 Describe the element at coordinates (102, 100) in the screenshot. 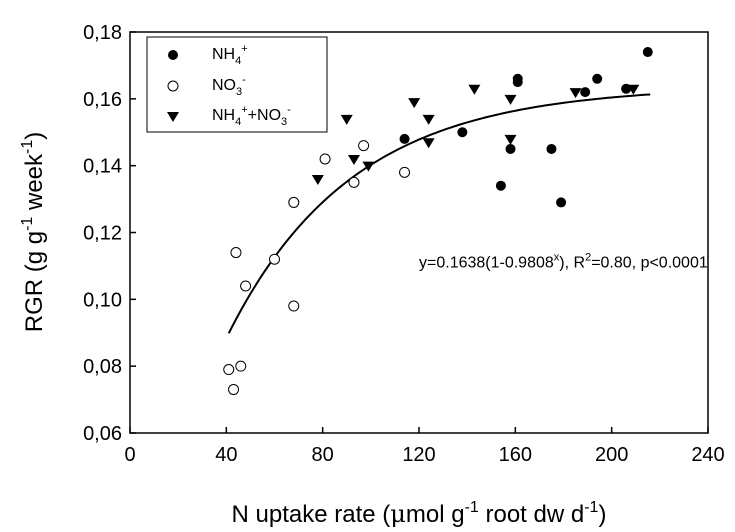

I see `y-tick-label: 0,16` at that location.